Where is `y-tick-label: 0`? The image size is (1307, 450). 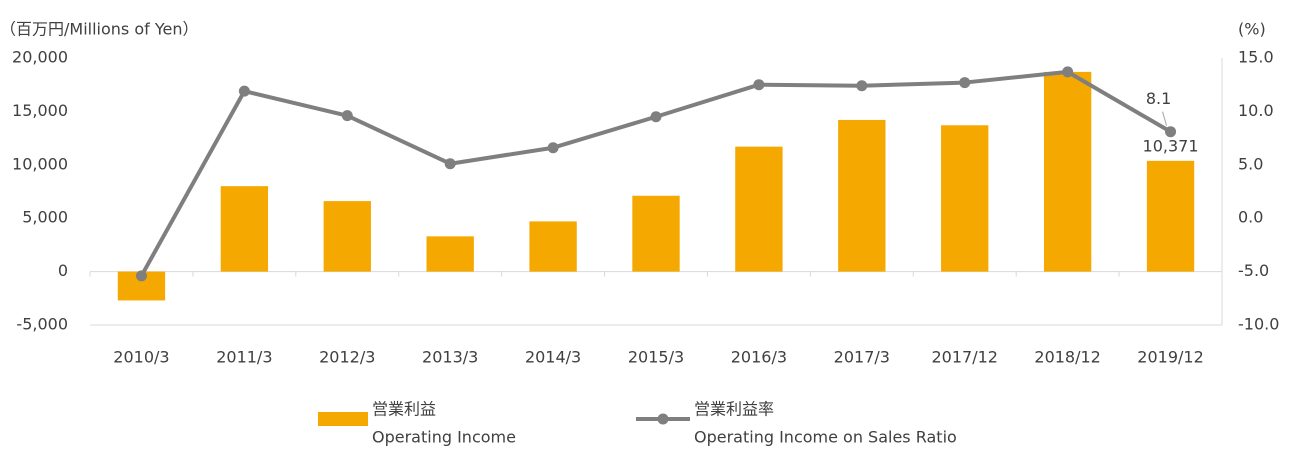 y-tick-label: 0 is located at coordinates (63, 270).